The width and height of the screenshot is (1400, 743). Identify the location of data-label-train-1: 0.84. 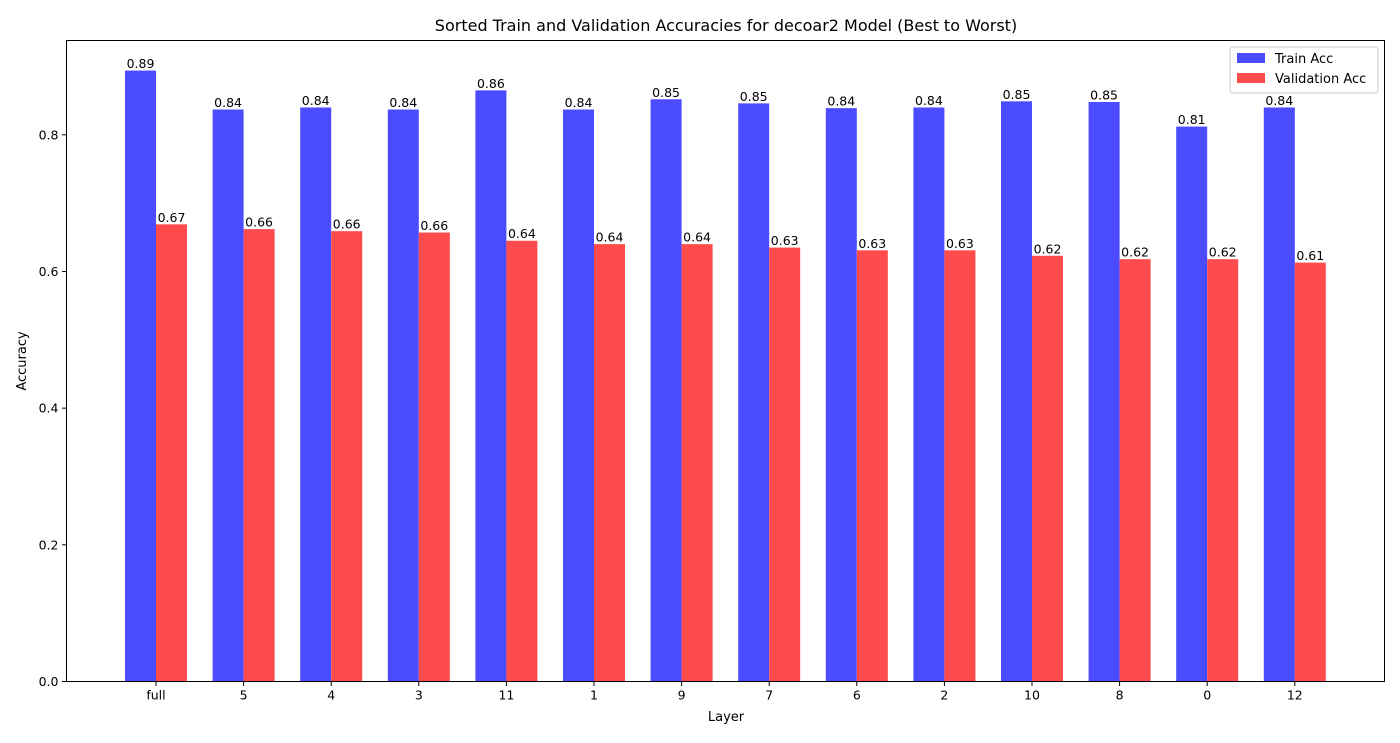
(579, 102).